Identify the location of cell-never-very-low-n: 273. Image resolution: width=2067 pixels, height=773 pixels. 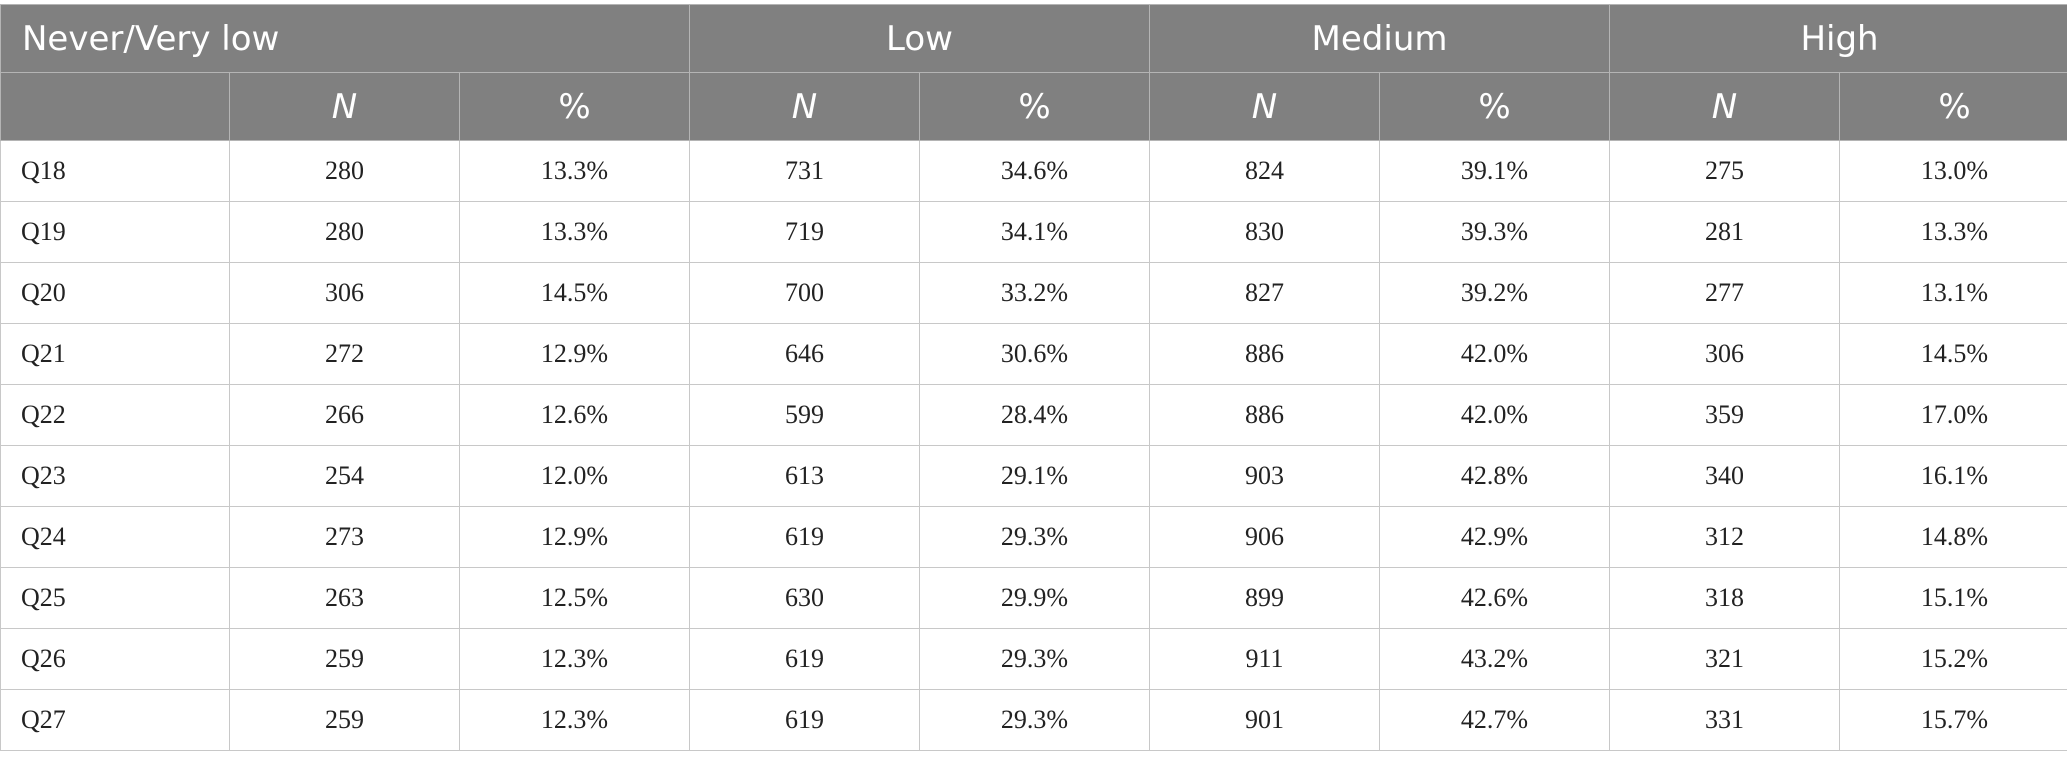
(344, 537).